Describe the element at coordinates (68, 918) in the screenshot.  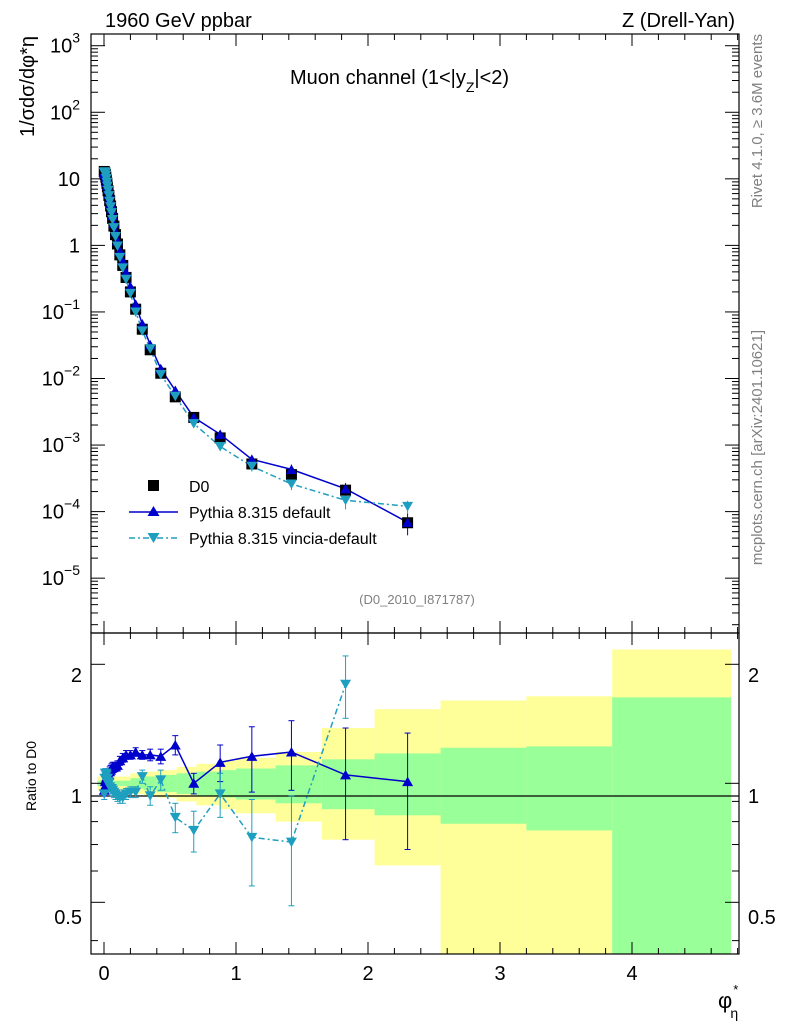
I see `ratio-ytick-left-05: 0.5` at that location.